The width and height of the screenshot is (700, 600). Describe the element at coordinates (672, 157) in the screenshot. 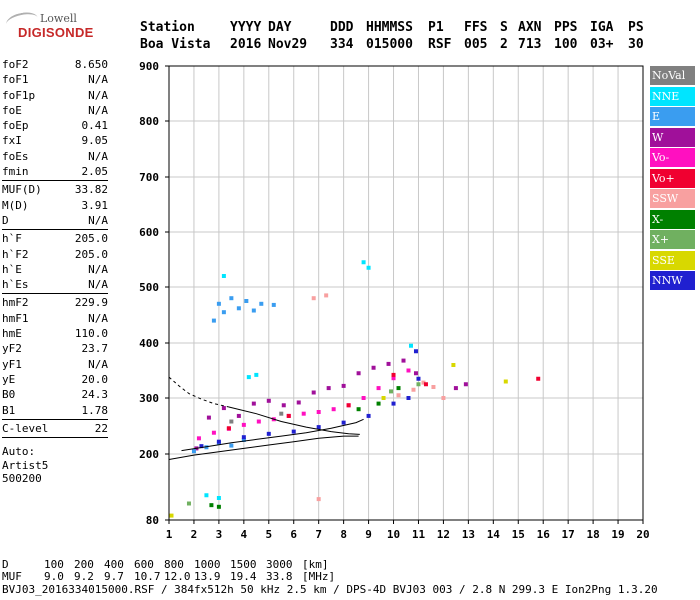

I see `legend-item: Vo-` at that location.